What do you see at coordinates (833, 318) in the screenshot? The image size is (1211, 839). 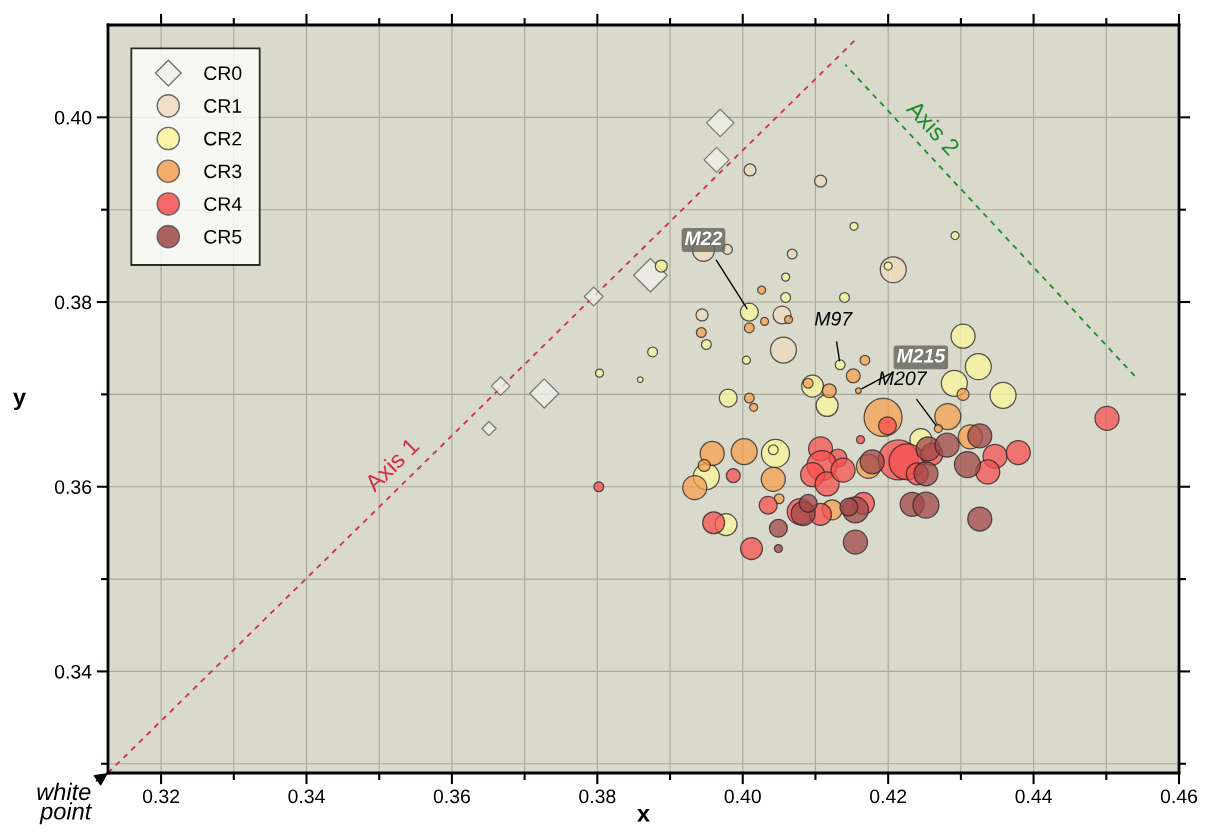 I see `annotation: M97` at bounding box center [833, 318].